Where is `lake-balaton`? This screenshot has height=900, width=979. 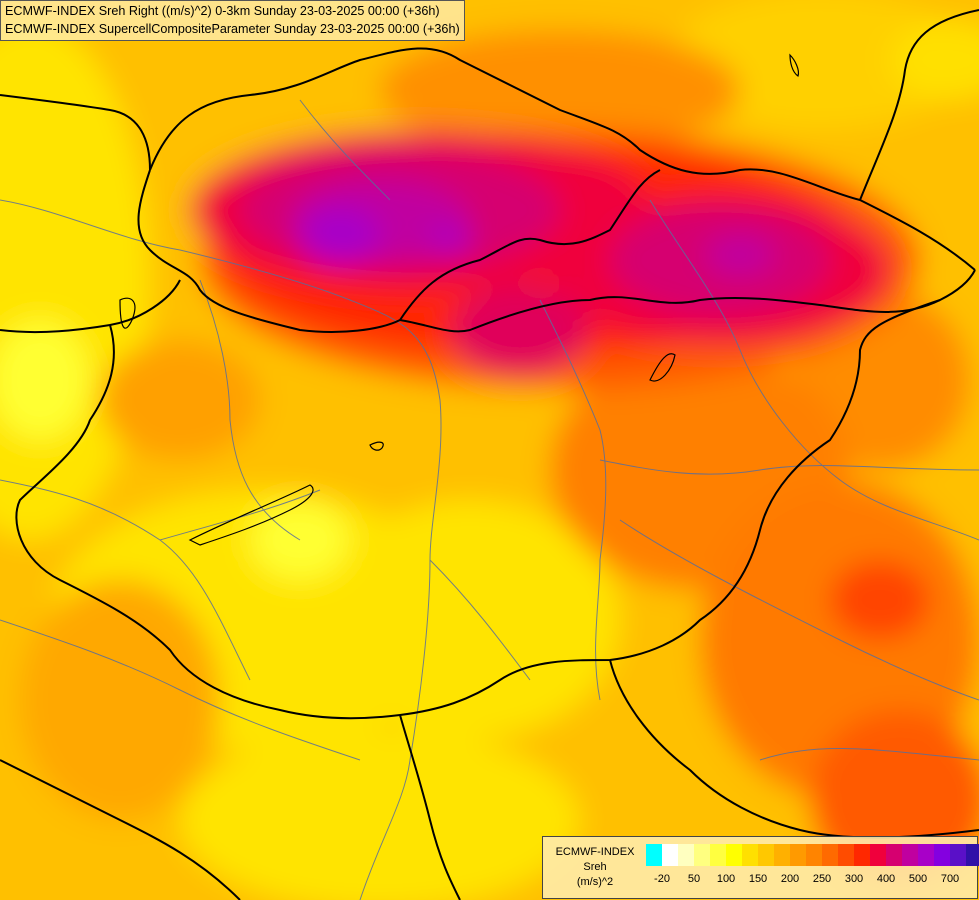
lake-balaton is located at coordinates (251, 515).